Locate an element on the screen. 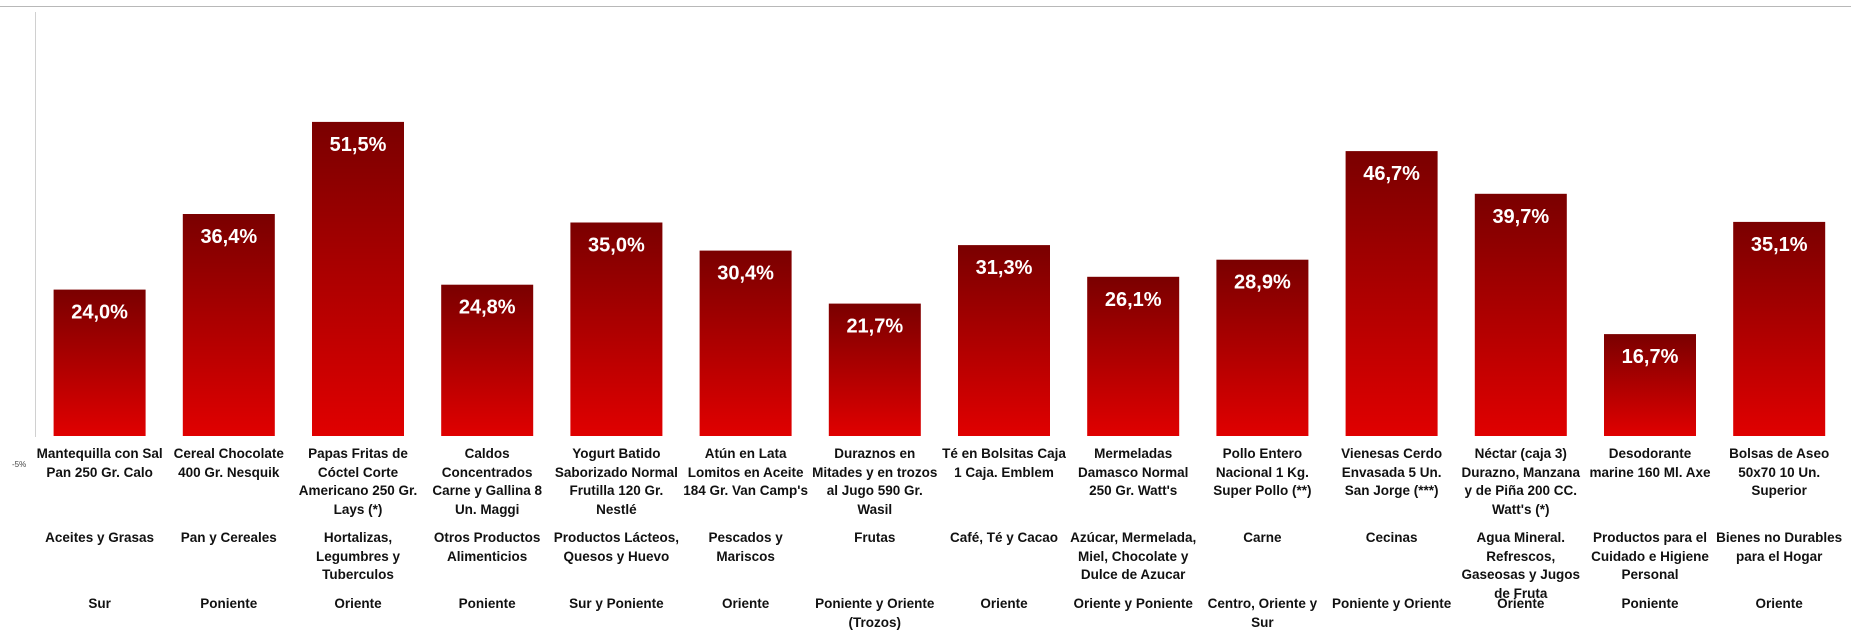 Image resolution: width=1851 pixels, height=632 pixels. bar-value-label-11: 46,7% is located at coordinates (1391, 174).